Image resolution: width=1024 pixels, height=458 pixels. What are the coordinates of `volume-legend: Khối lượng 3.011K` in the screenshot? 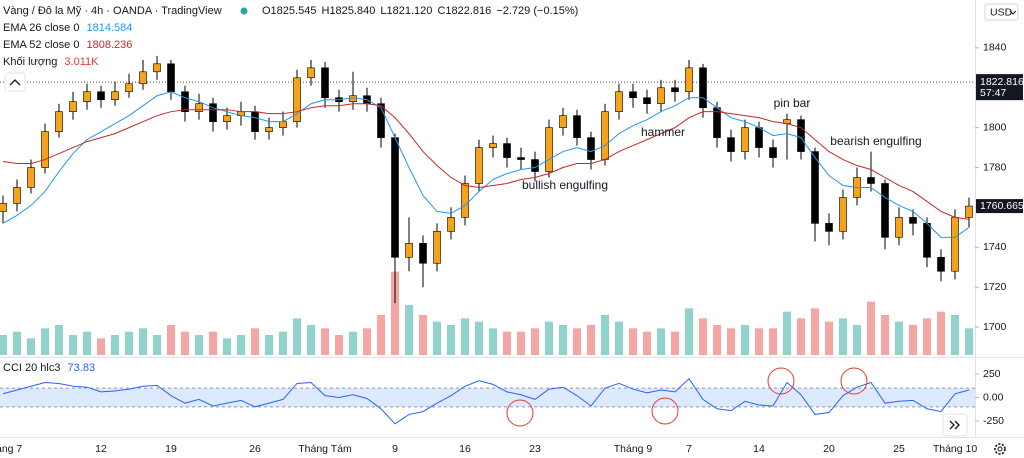 It's located at (51, 62).